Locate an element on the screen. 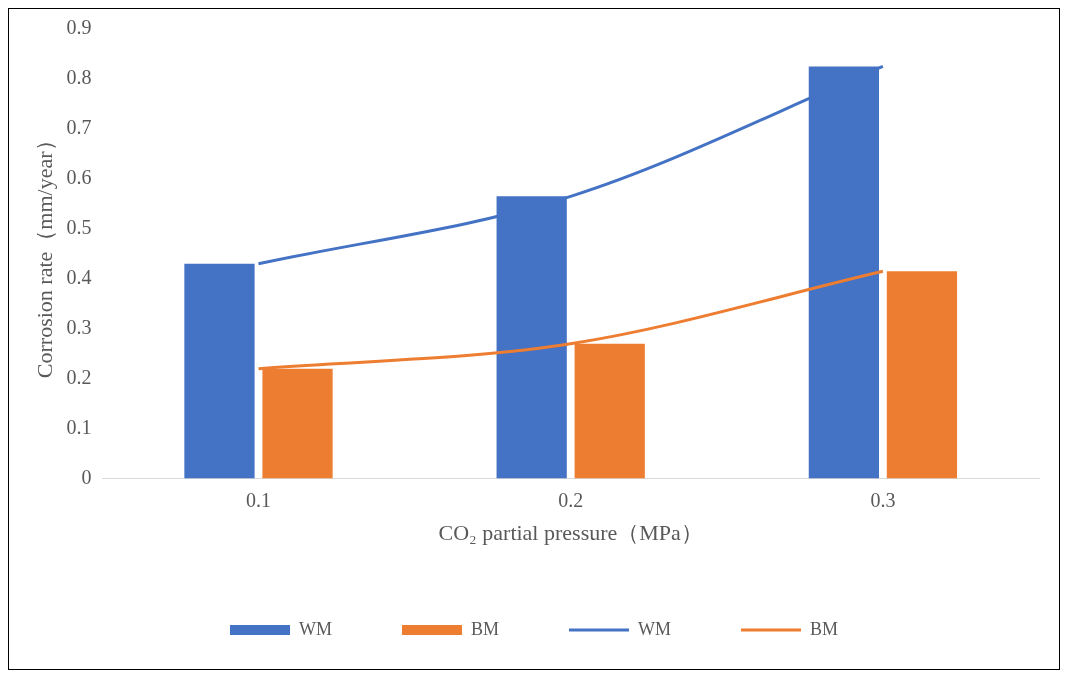 Image resolution: width=1071 pixels, height=680 pixels. y-axis-title: Corrosion rate（mm/year） is located at coordinates (44, 254).